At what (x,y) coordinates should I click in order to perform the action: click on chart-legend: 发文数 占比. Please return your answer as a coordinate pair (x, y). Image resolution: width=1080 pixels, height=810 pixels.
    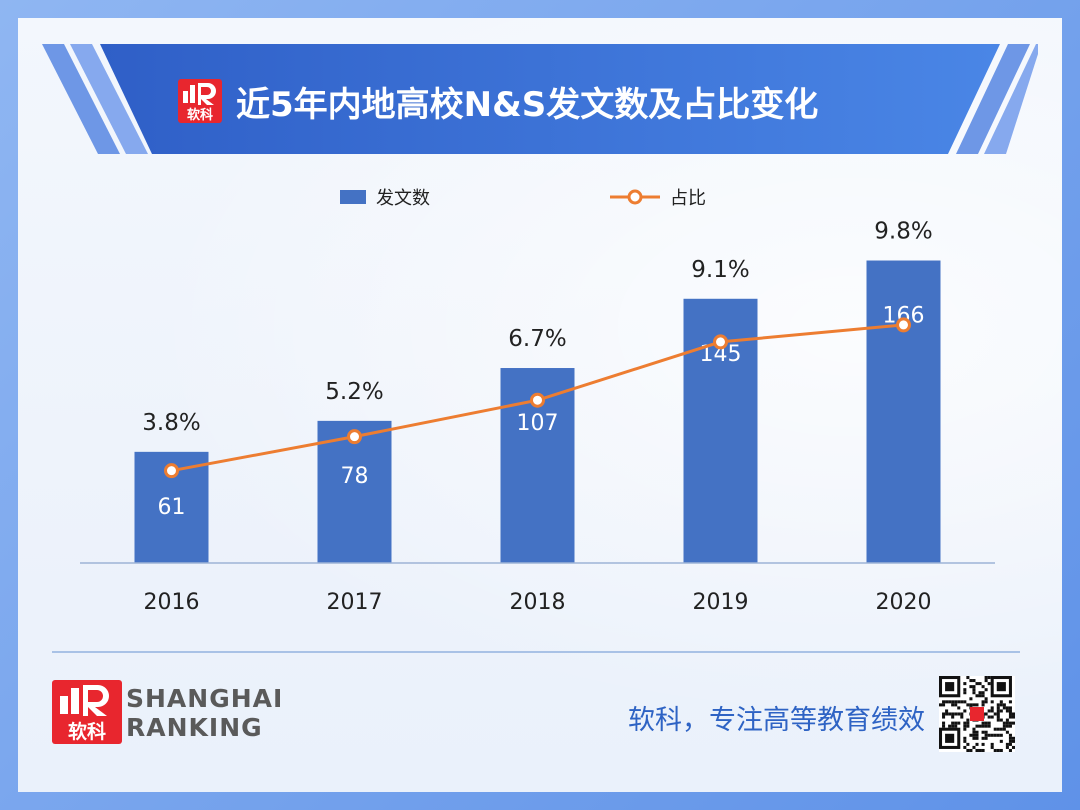
    Looking at the image, I should click on (540, 195).